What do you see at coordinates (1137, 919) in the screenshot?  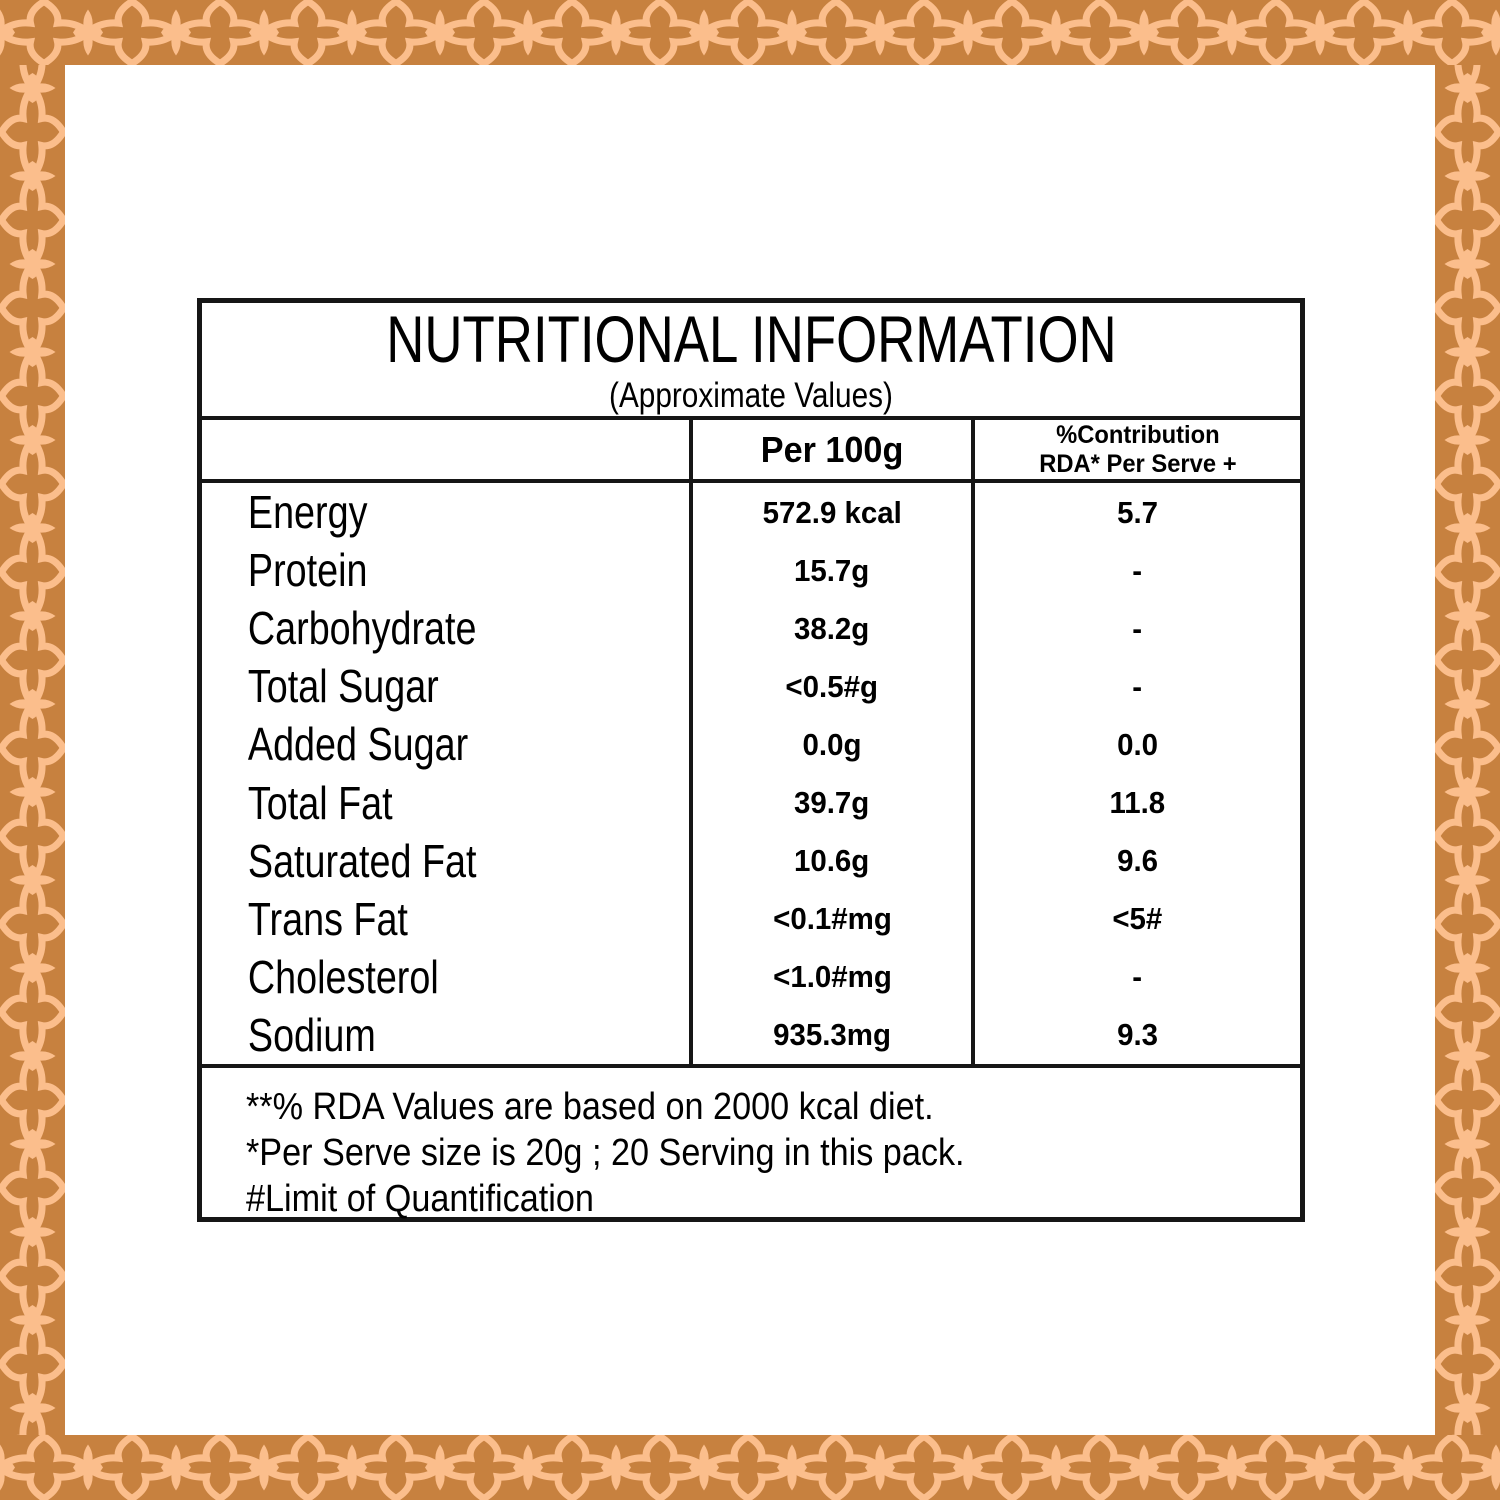 I see `rda-value: <5#` at bounding box center [1137, 919].